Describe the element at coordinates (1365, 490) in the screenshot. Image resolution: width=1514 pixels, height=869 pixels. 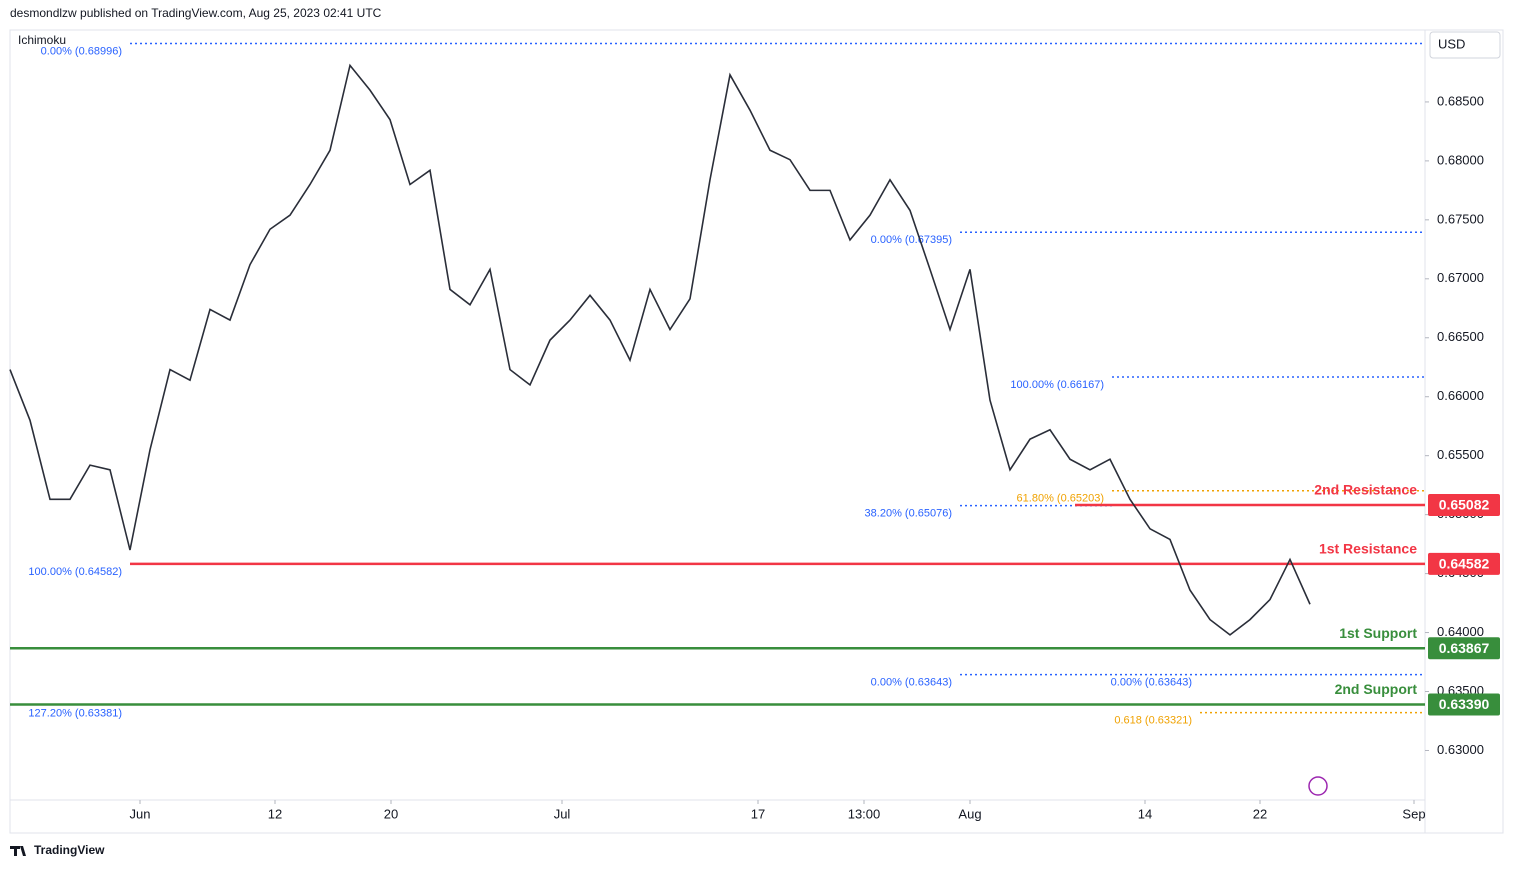
I see `level-name: 2nd Resistance` at that location.